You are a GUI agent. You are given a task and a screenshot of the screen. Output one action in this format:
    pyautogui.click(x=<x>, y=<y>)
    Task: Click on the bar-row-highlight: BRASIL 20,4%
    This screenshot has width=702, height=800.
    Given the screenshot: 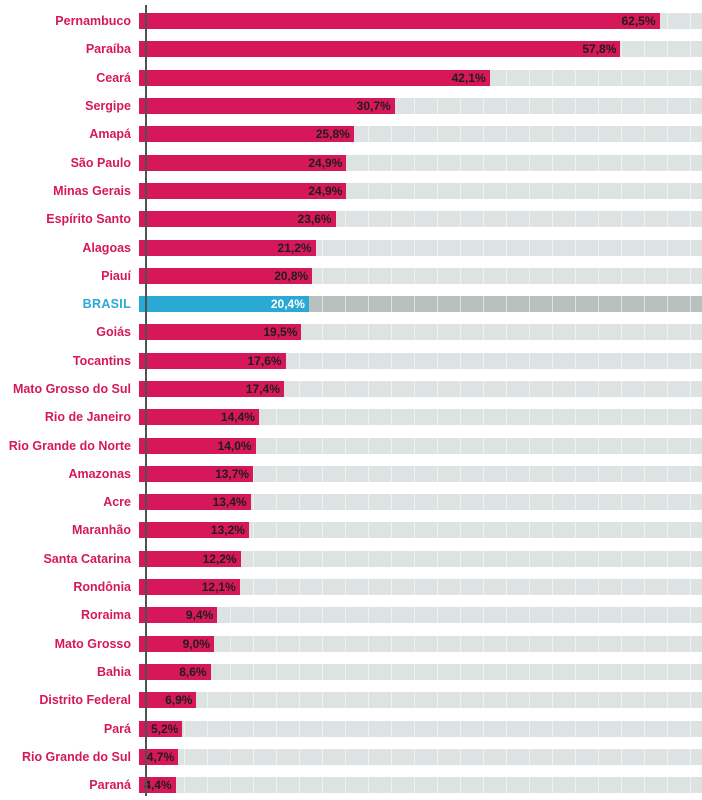 What is the action you would take?
    pyautogui.click(x=351, y=304)
    